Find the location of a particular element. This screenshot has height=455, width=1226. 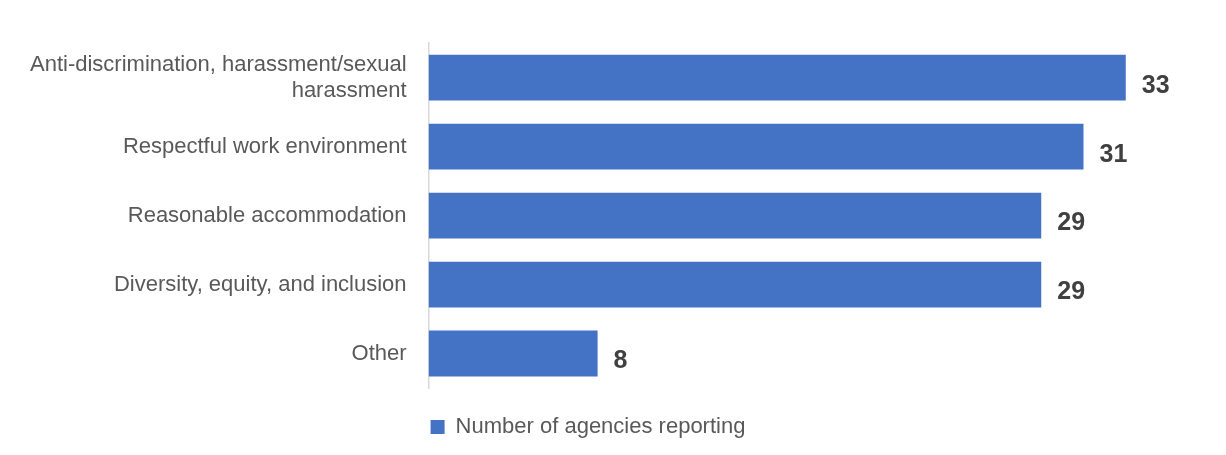

legend-label: Number of agencies reporting is located at coordinates (600, 426).